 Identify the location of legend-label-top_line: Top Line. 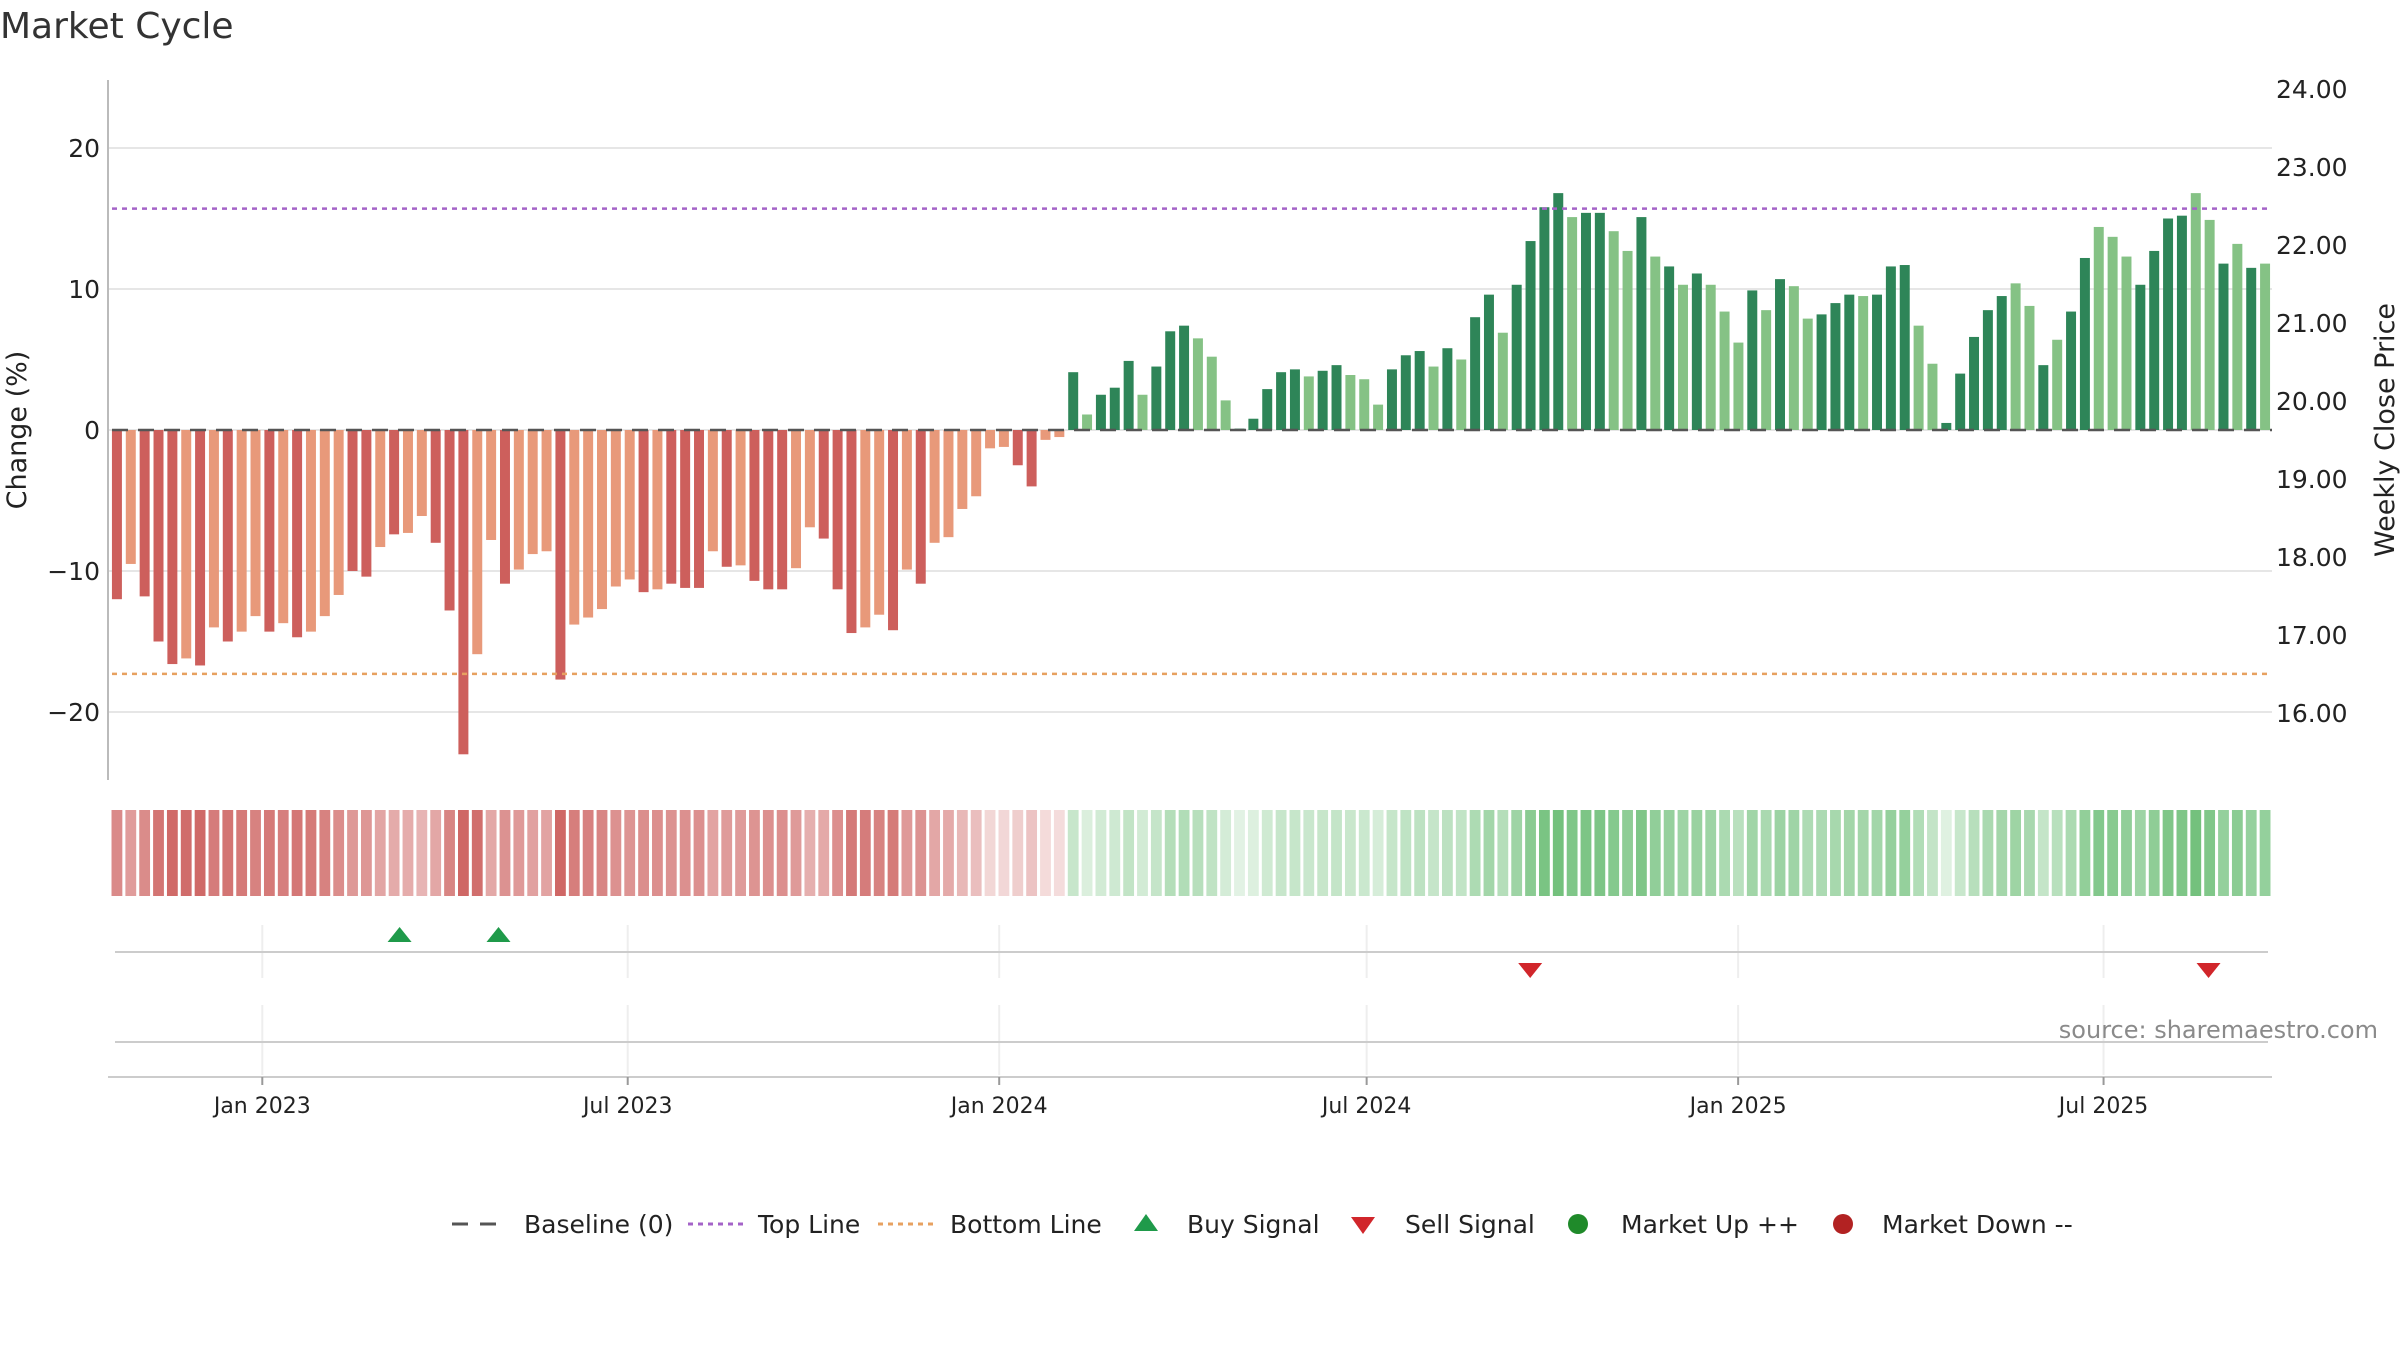
(808, 1224).